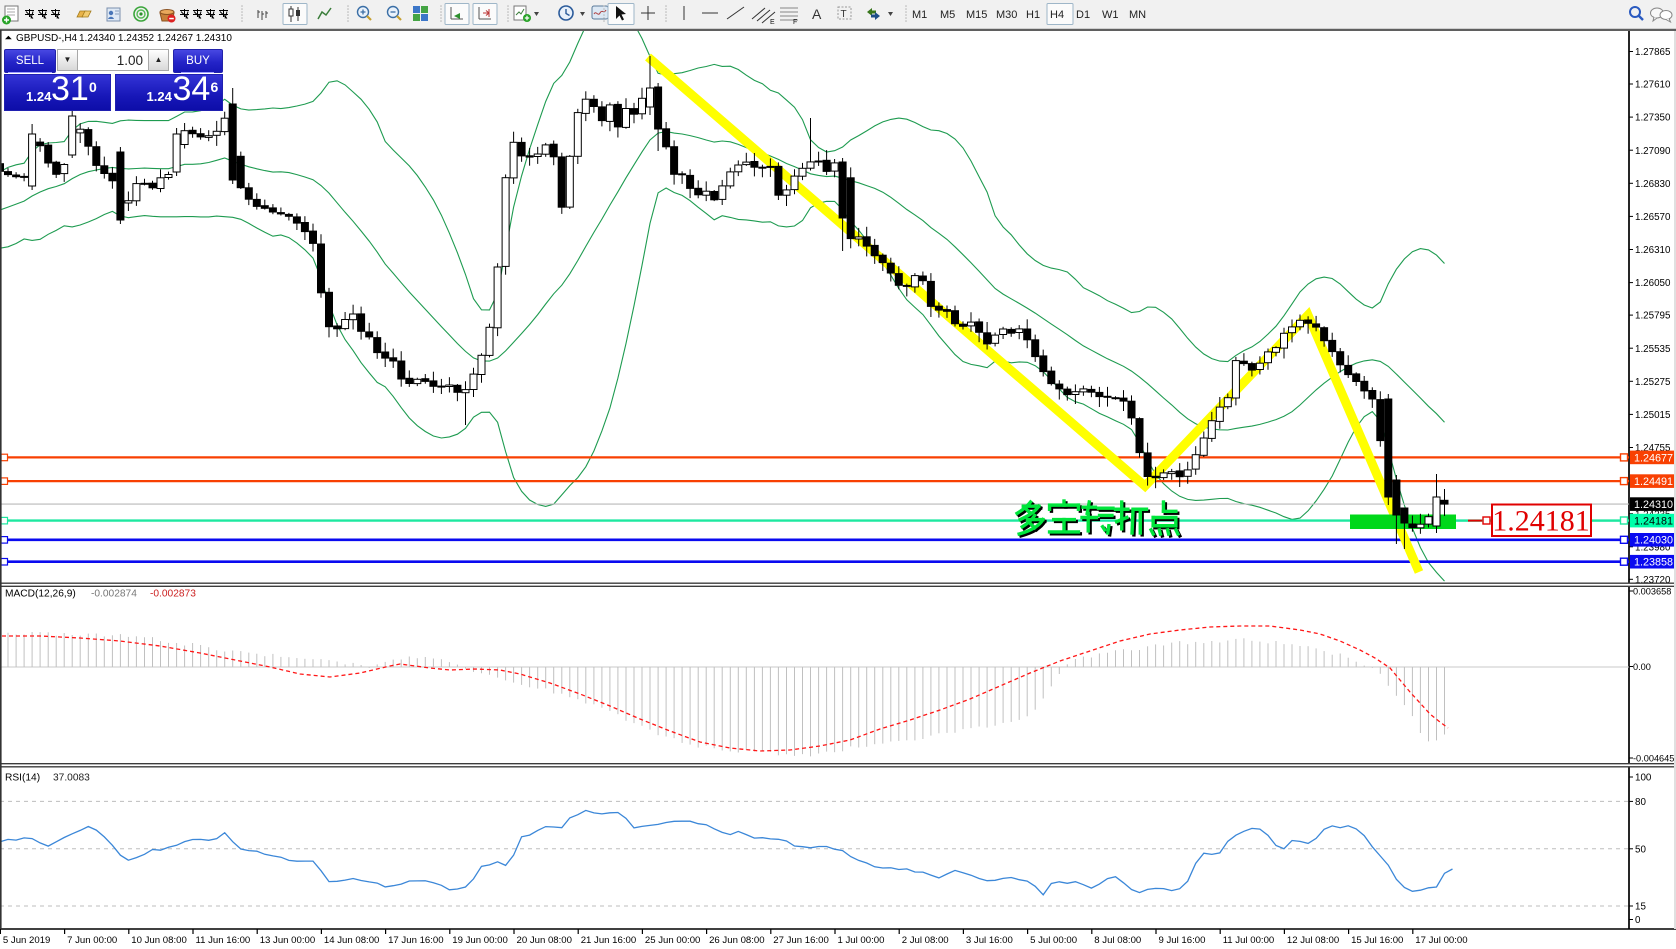  Describe the element at coordinates (1653, 458) in the screenshot. I see `svg-text: 1.24677` at that location.